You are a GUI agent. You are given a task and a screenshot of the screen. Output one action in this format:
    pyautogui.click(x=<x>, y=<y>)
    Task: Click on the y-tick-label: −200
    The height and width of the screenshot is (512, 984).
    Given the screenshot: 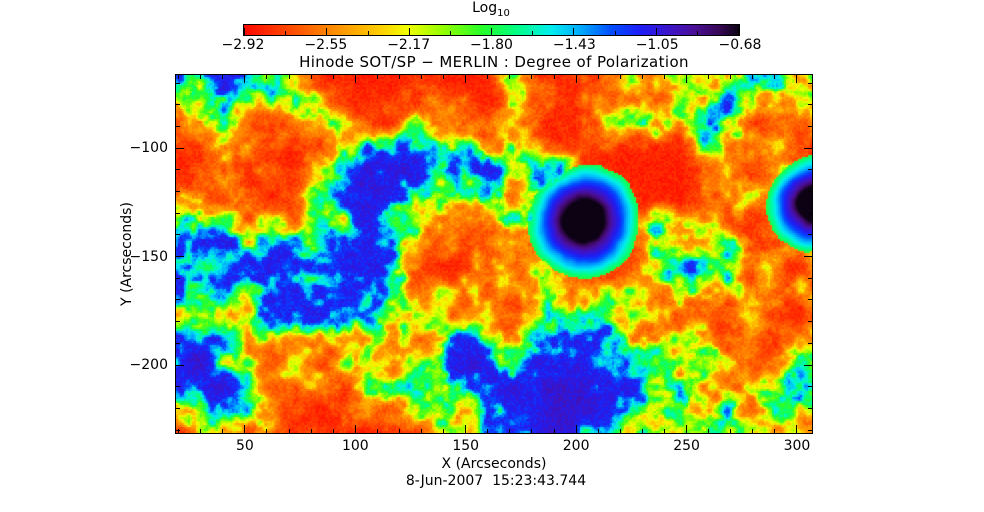 What is the action you would take?
    pyautogui.click(x=148, y=365)
    